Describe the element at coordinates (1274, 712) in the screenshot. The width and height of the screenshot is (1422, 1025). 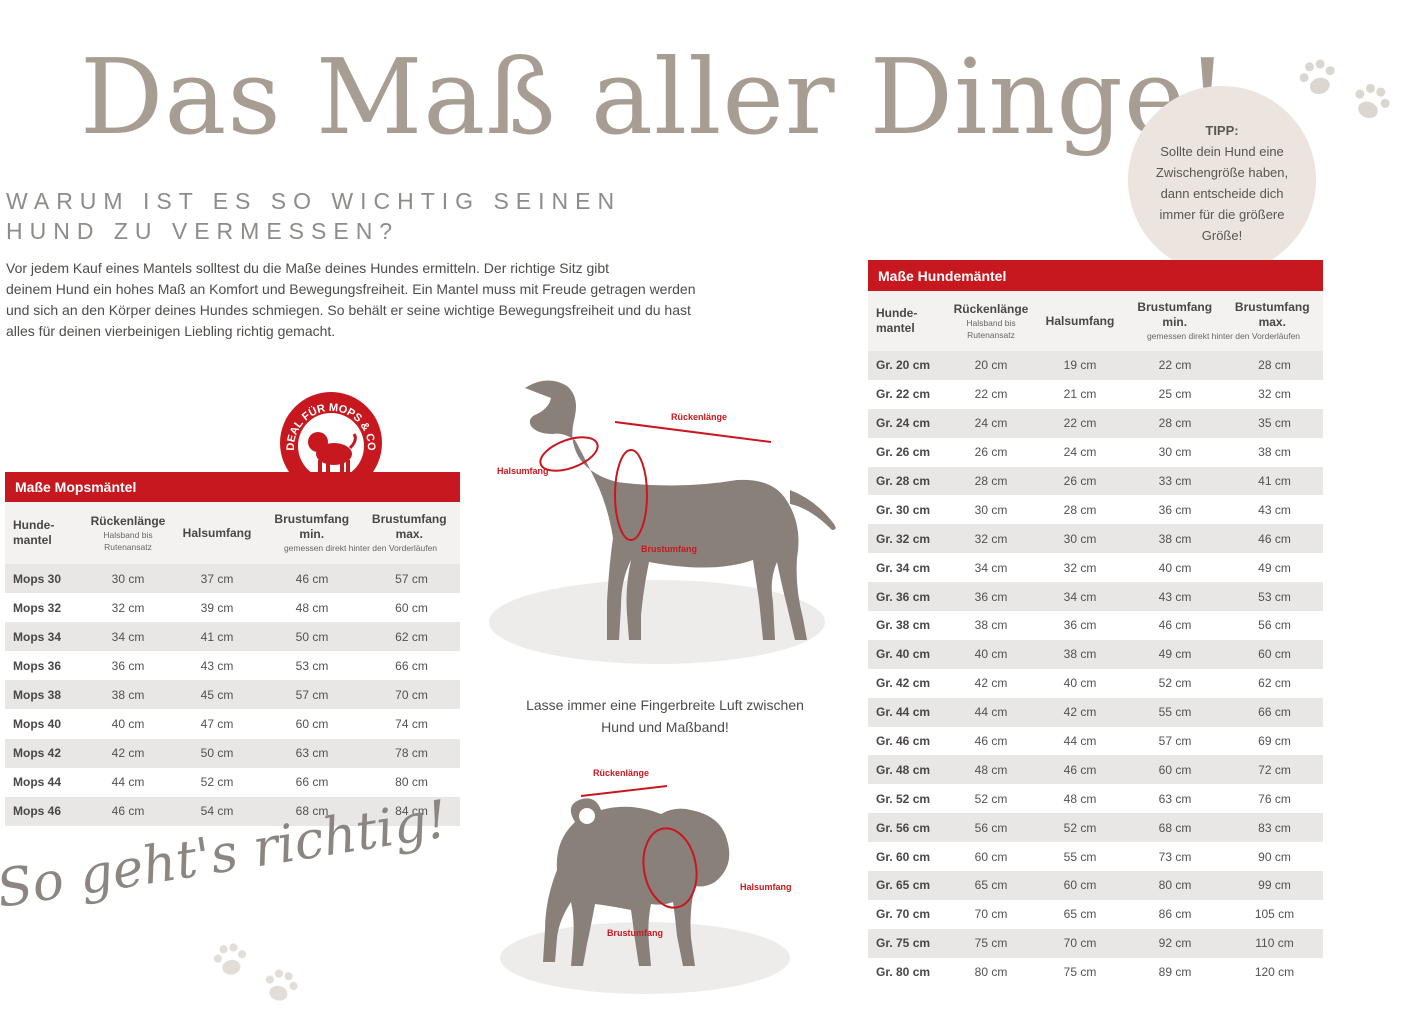
I see `chest-max-cell: 66 cm` at that location.